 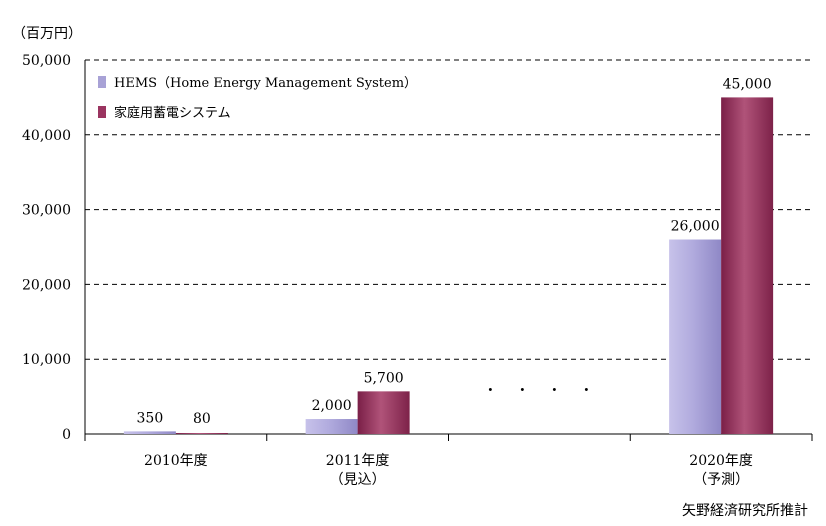 I want to click on data-label: 80, so click(x=202, y=419).